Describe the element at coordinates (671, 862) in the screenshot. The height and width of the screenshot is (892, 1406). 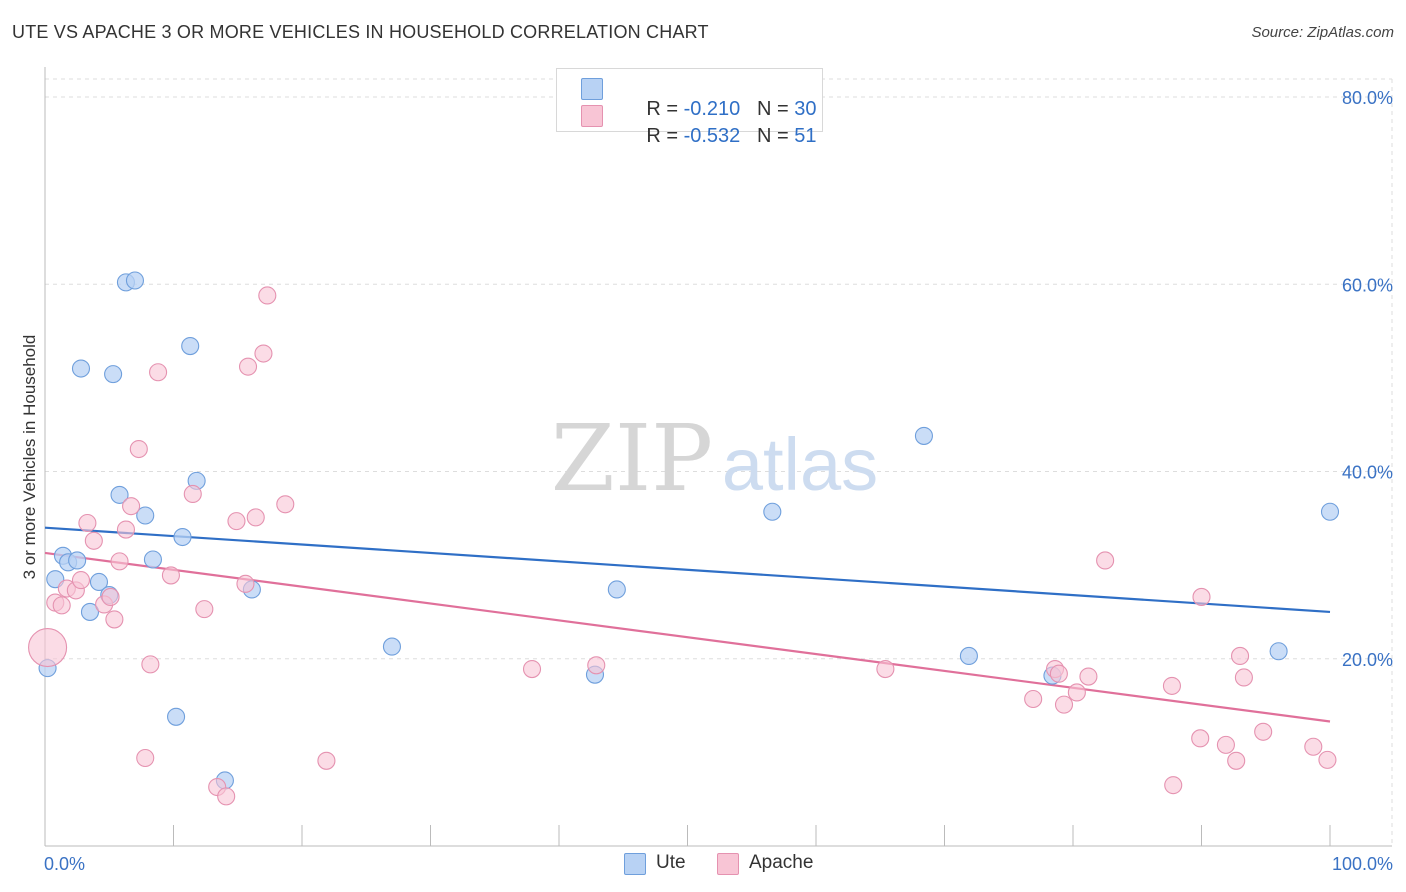
I see `ute-legend-label: Ute` at that location.